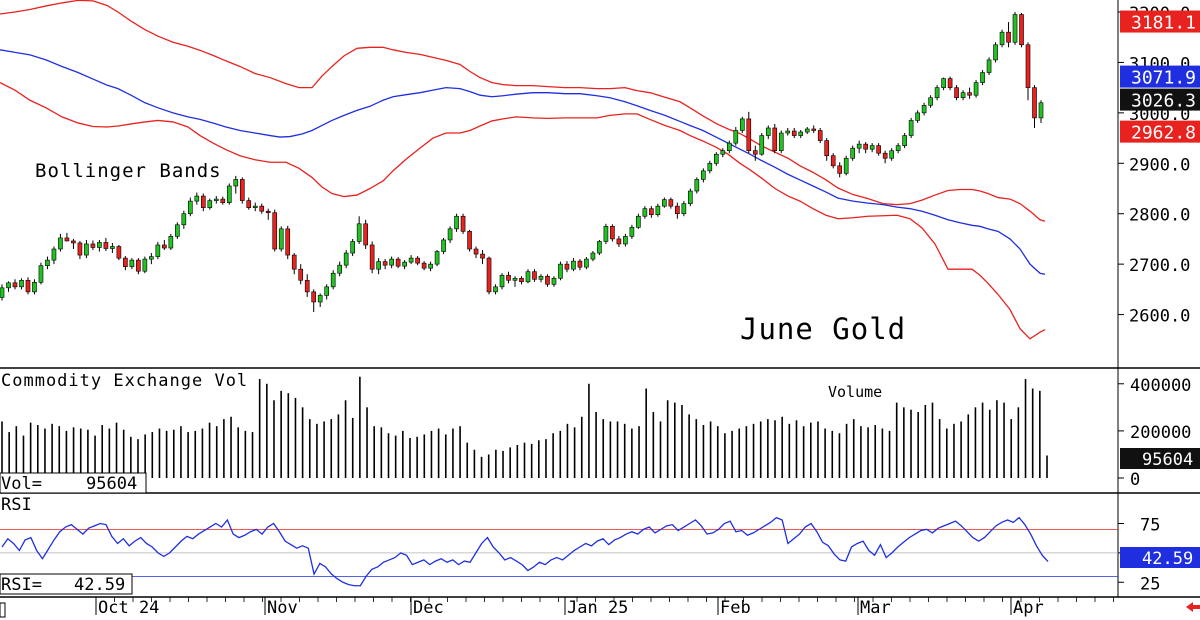  Describe the element at coordinates (1160, 557) in the screenshot. I see `rsi-last-tag` at that location.